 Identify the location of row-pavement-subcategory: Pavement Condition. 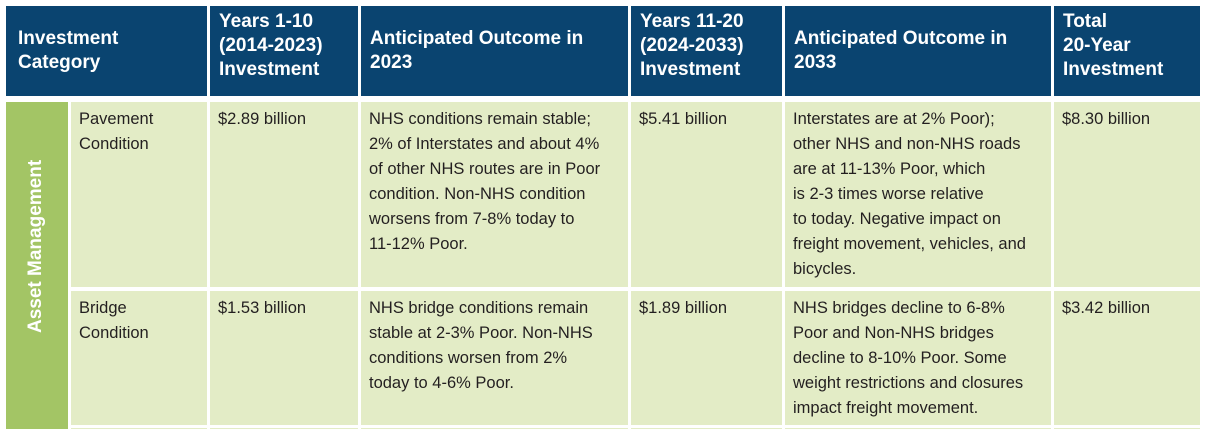
(139, 194).